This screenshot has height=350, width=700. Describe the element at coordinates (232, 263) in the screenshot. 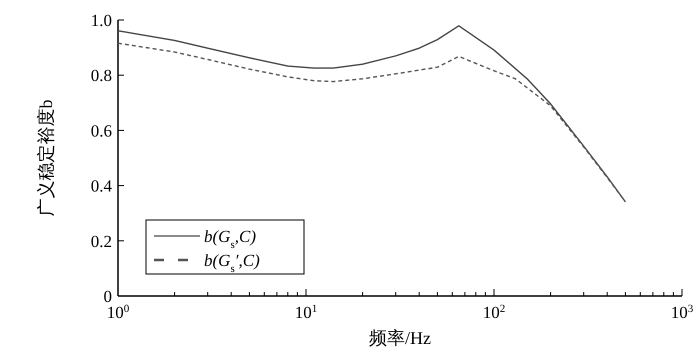

I see `legend-label: b(G$_{s}$′,C)` at that location.